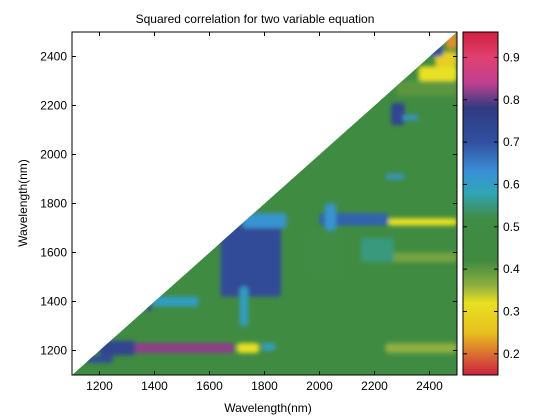 Image resolution: width=560 pixels, height=420 pixels. What do you see at coordinates (23, 203) in the screenshot?
I see `y-axis-title: Wavelength(nm)` at bounding box center [23, 203].